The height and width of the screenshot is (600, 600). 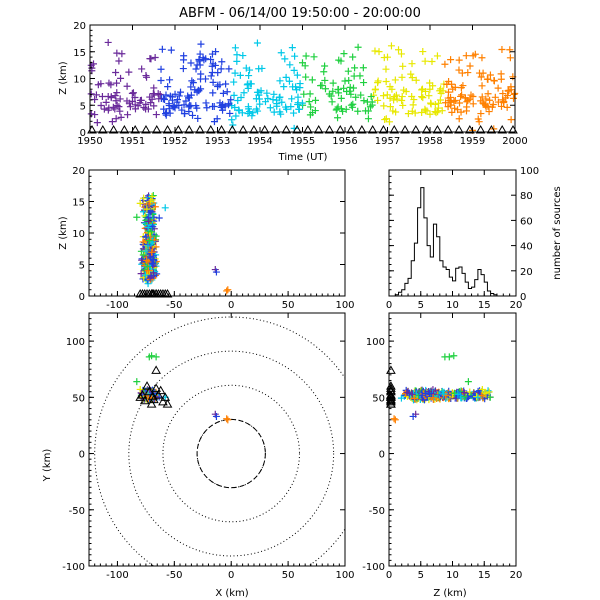 What do you see at coordinates (174, 305) in the screenshot?
I see `x-z-x-tick-label: -50` at bounding box center [174, 305].